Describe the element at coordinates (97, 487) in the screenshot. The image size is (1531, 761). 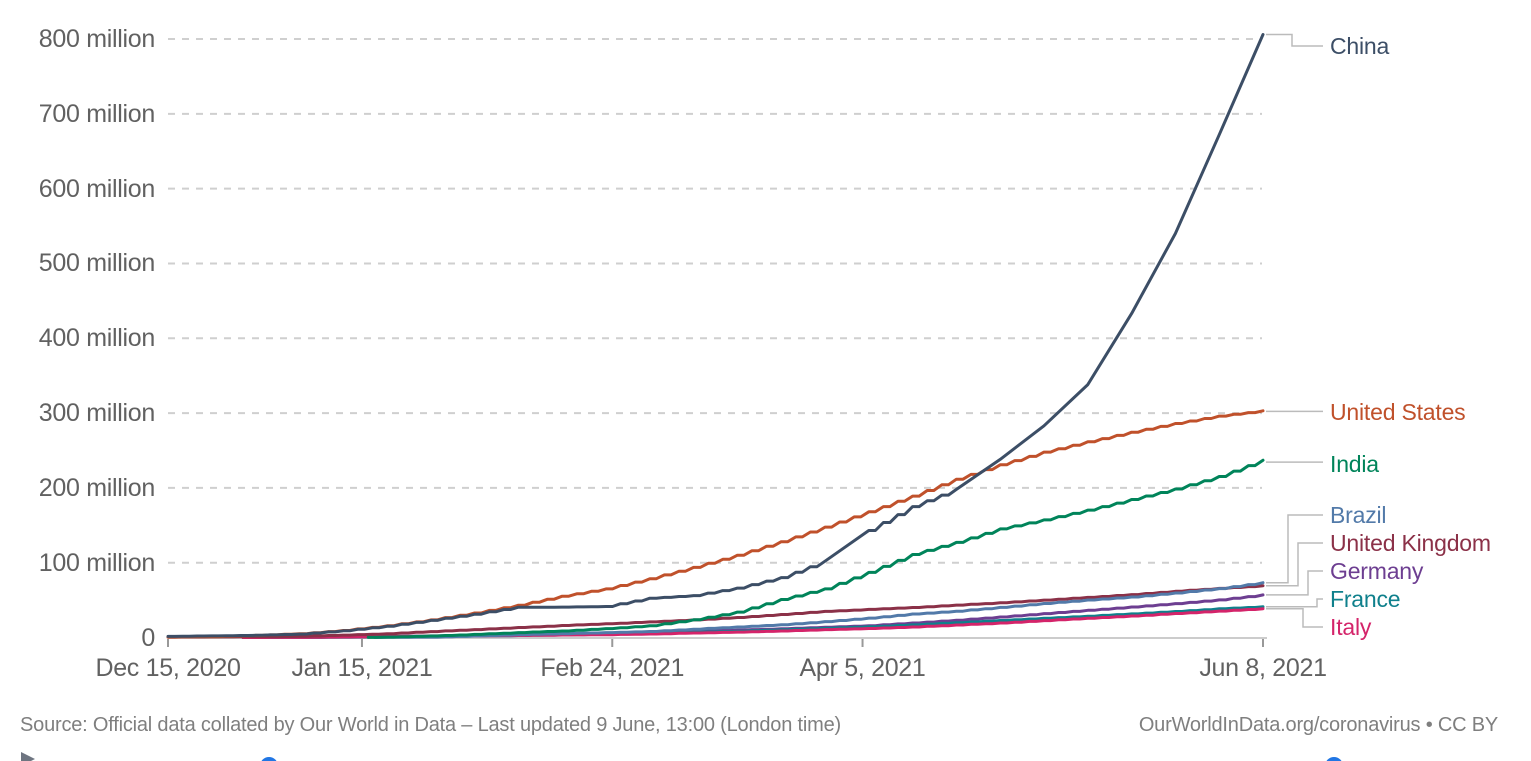
I see `y-tick-label: 200 million` at that location.